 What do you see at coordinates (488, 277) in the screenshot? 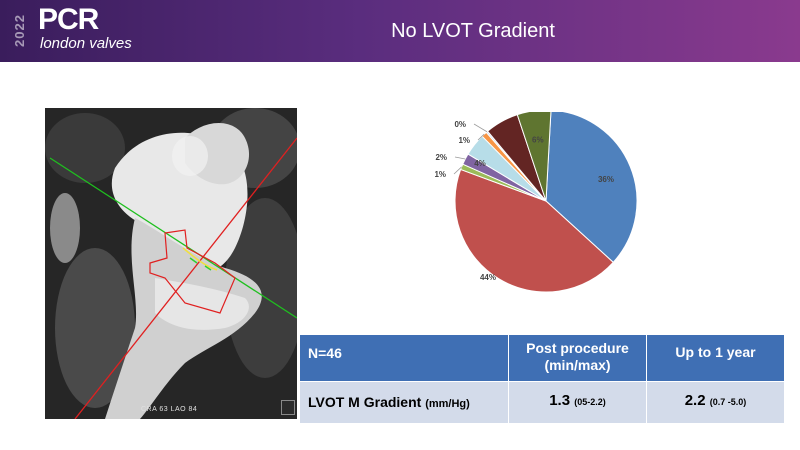
I see `pie-slice-label: 44%` at bounding box center [488, 277].